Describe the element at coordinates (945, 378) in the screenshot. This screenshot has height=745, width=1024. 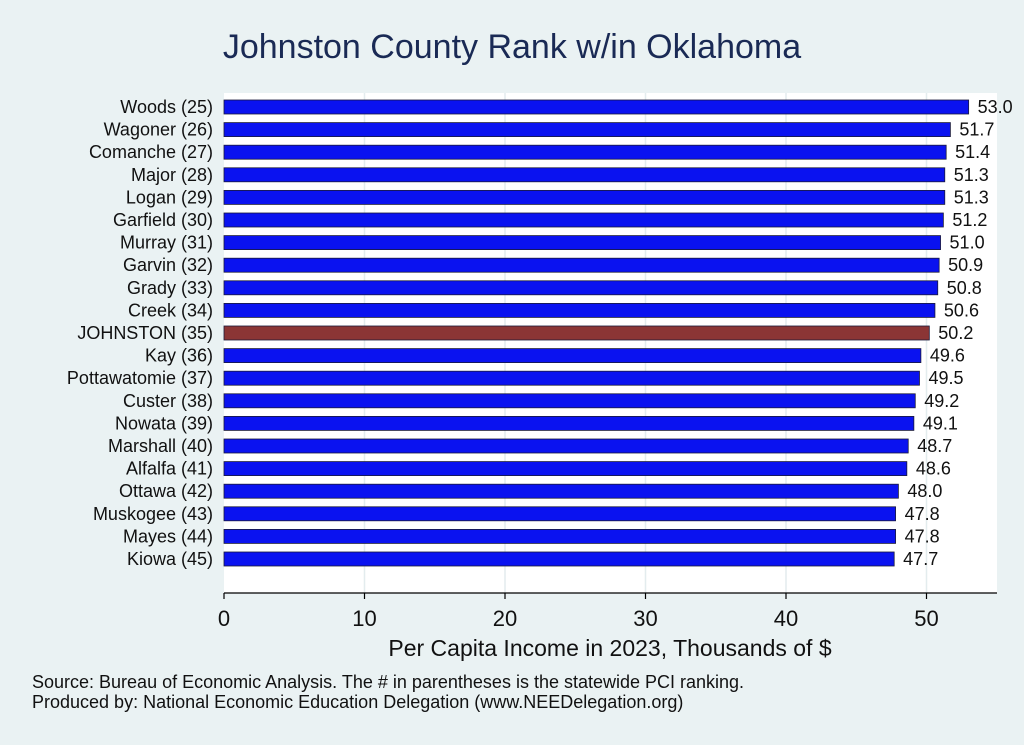
I see `data-label: 49.5` at that location.